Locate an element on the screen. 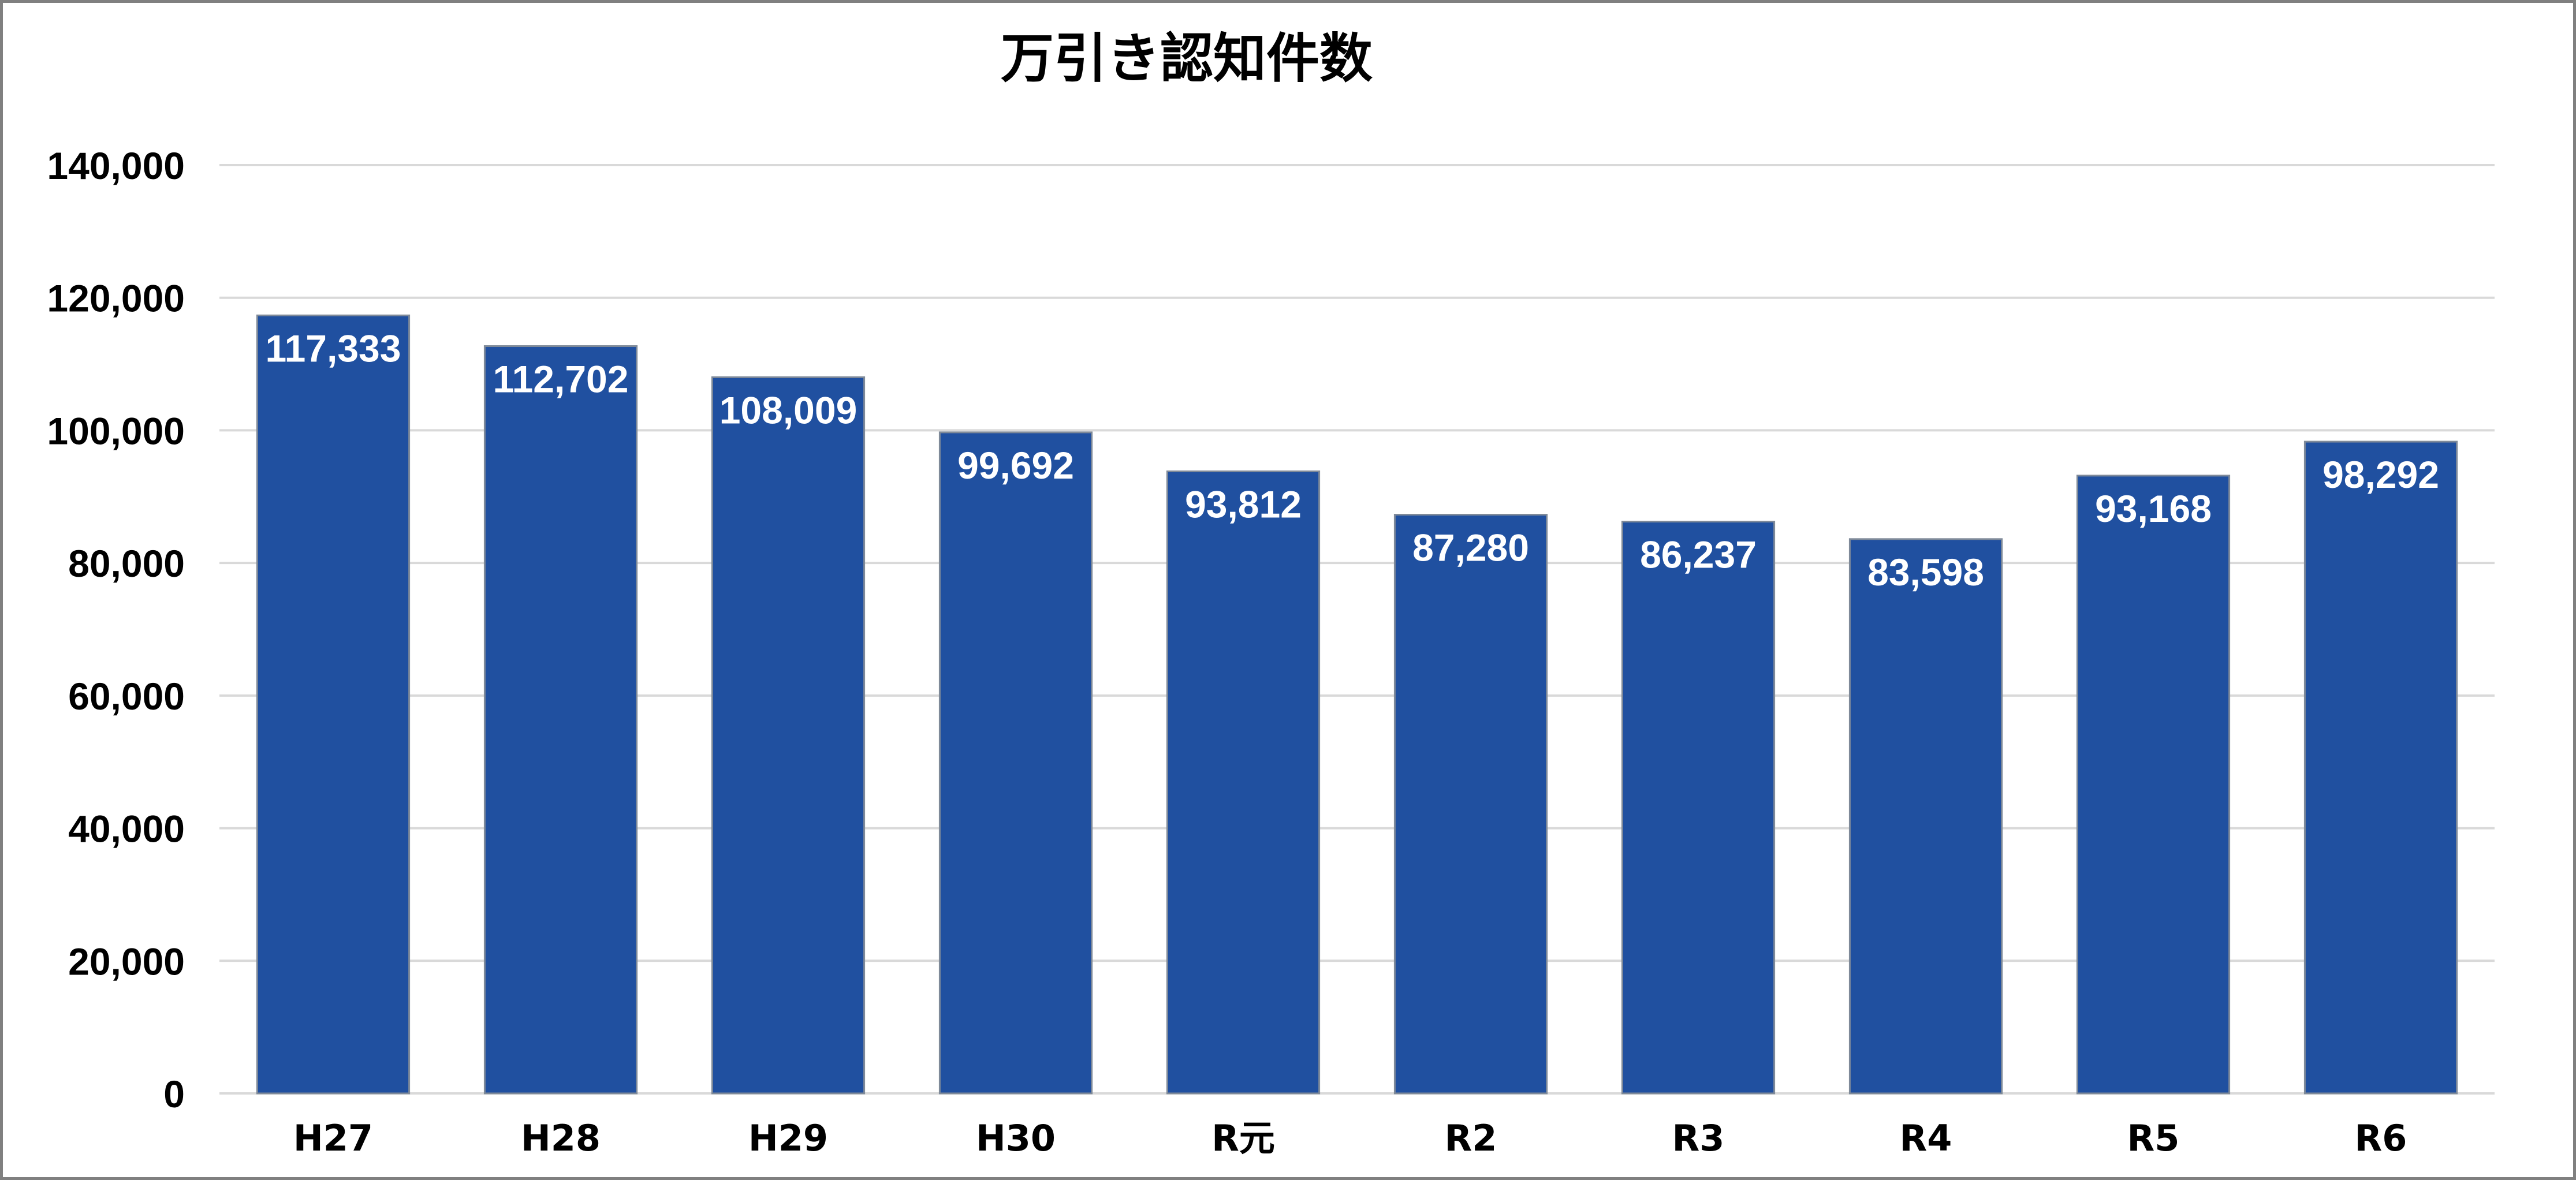 The width and height of the screenshot is (2576, 1180). x-tick-label: H27 is located at coordinates (333, 1138).